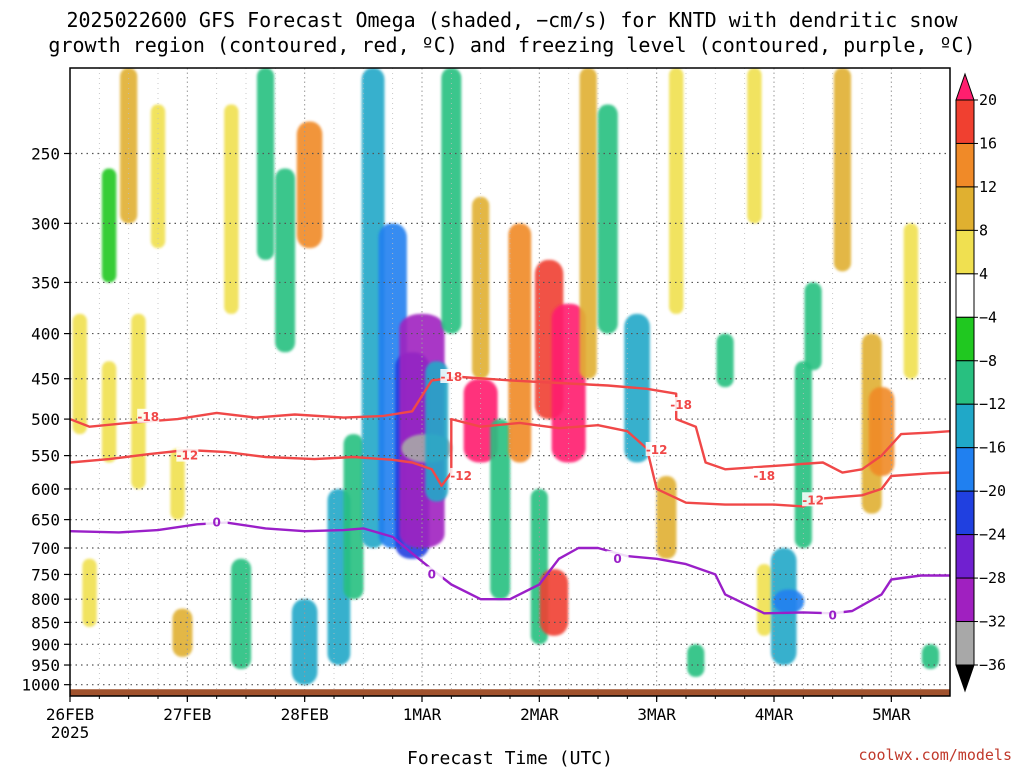 This screenshot has width=1024, height=768. What do you see at coordinates (935, 755) in the screenshot?
I see `credit-link: coolwx.com/models` at bounding box center [935, 755].